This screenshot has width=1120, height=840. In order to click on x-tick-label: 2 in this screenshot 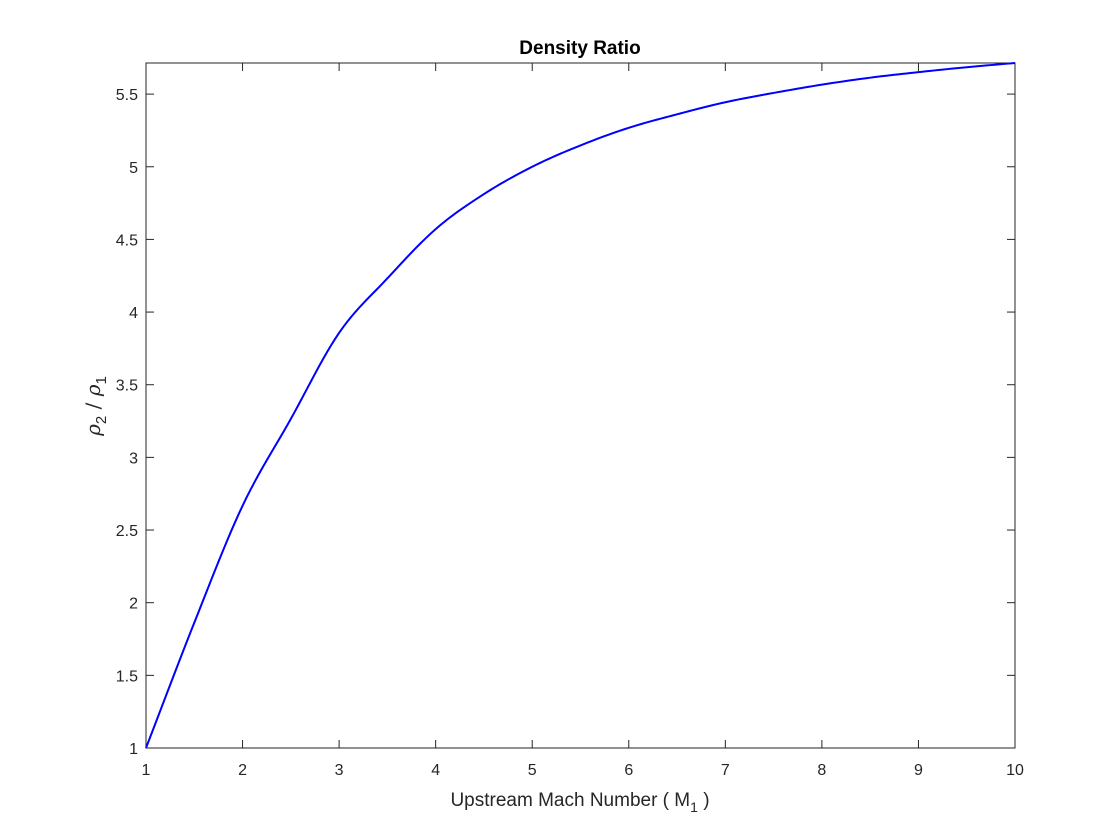, I will do `click(242, 770)`.